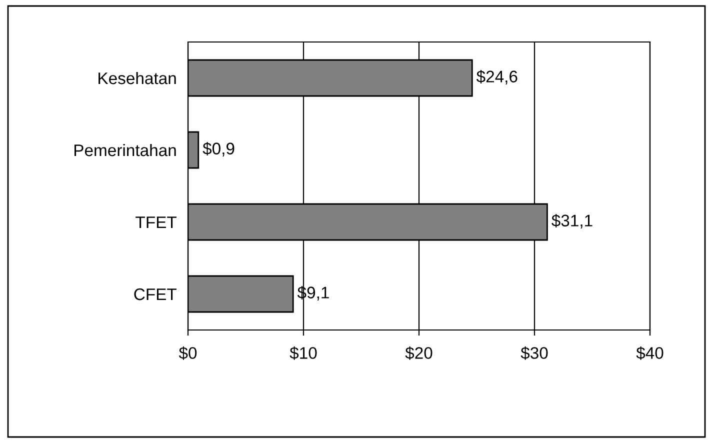 This screenshot has width=713, height=443. I want to click on x-tick-label: $10, so click(303, 353).